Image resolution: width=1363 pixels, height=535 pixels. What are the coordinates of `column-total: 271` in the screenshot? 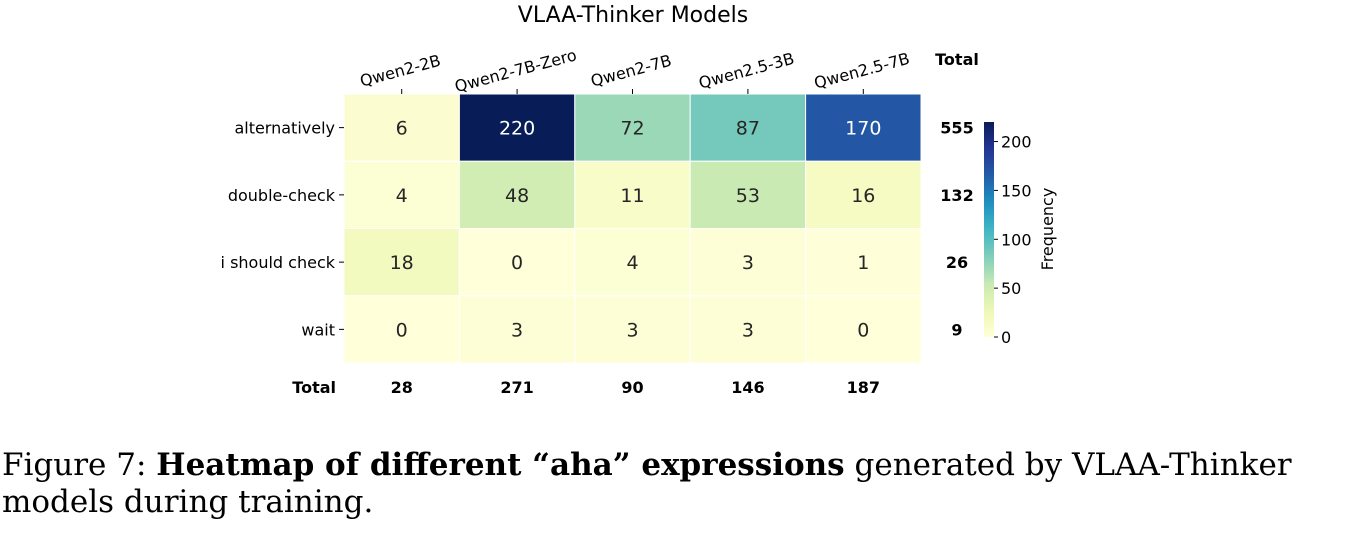 It's located at (516, 387).